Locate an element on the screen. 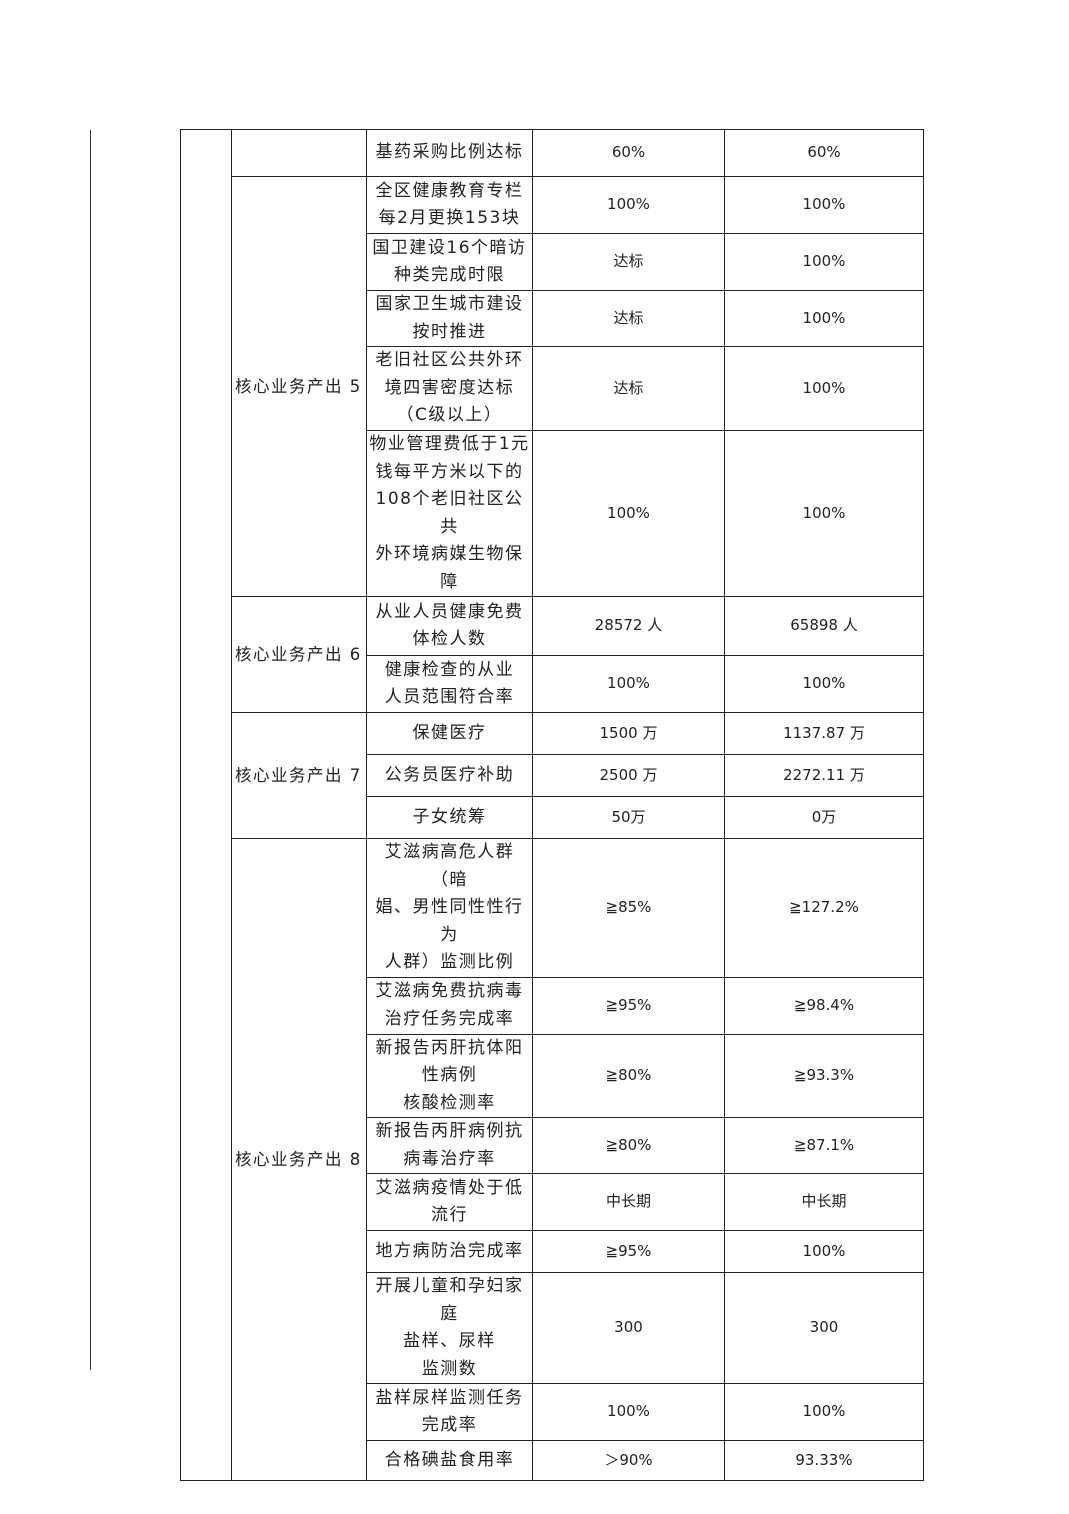 This screenshot has height=1514, width=1069. table-row: 新报告丙肝抗体阳 性病例 核酸检测率 ≧80% ≧93.3% is located at coordinates (552, 1075).